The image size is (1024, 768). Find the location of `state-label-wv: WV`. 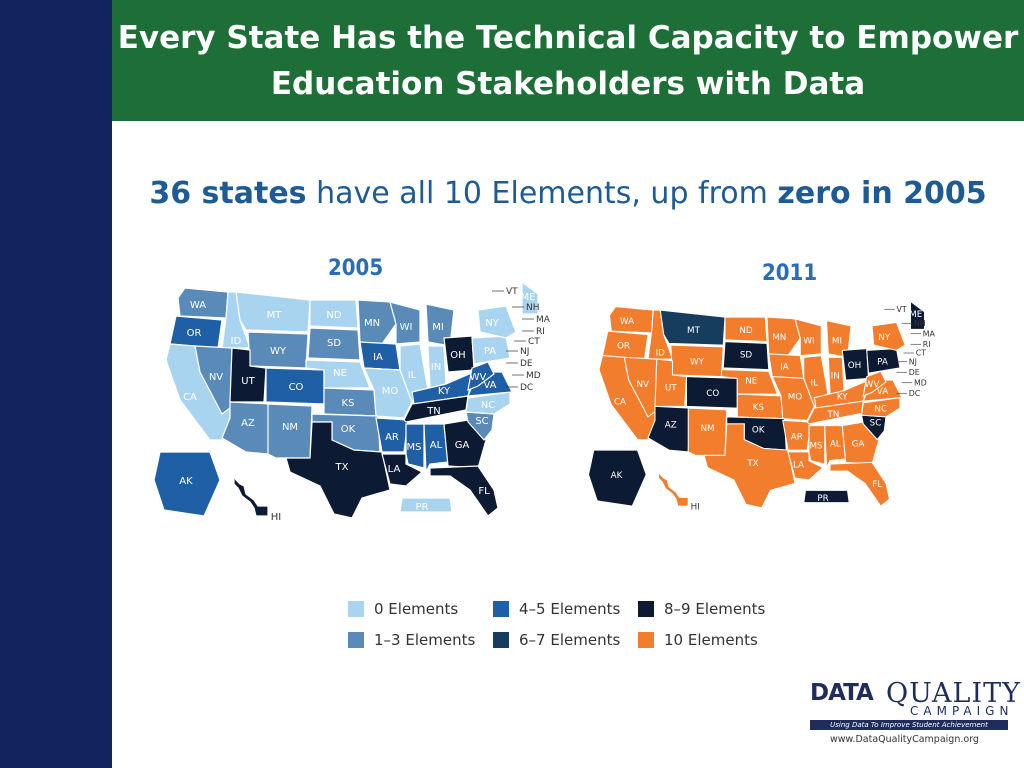

state-label-wv: WV is located at coordinates (872, 385).